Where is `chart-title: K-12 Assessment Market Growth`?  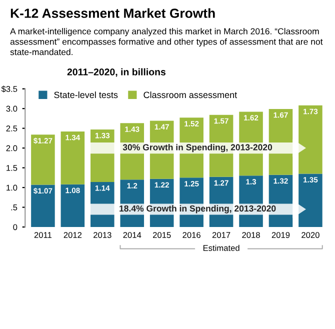
chart-title: K-12 Assessment Market Growth is located at coordinates (112, 13).